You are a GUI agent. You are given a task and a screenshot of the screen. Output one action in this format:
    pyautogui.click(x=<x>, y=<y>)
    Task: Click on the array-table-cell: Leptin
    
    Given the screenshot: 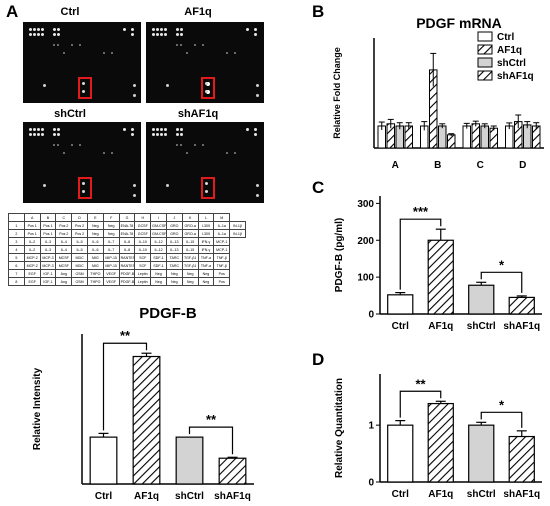 What is the action you would take?
    pyautogui.click(x=143, y=281)
    